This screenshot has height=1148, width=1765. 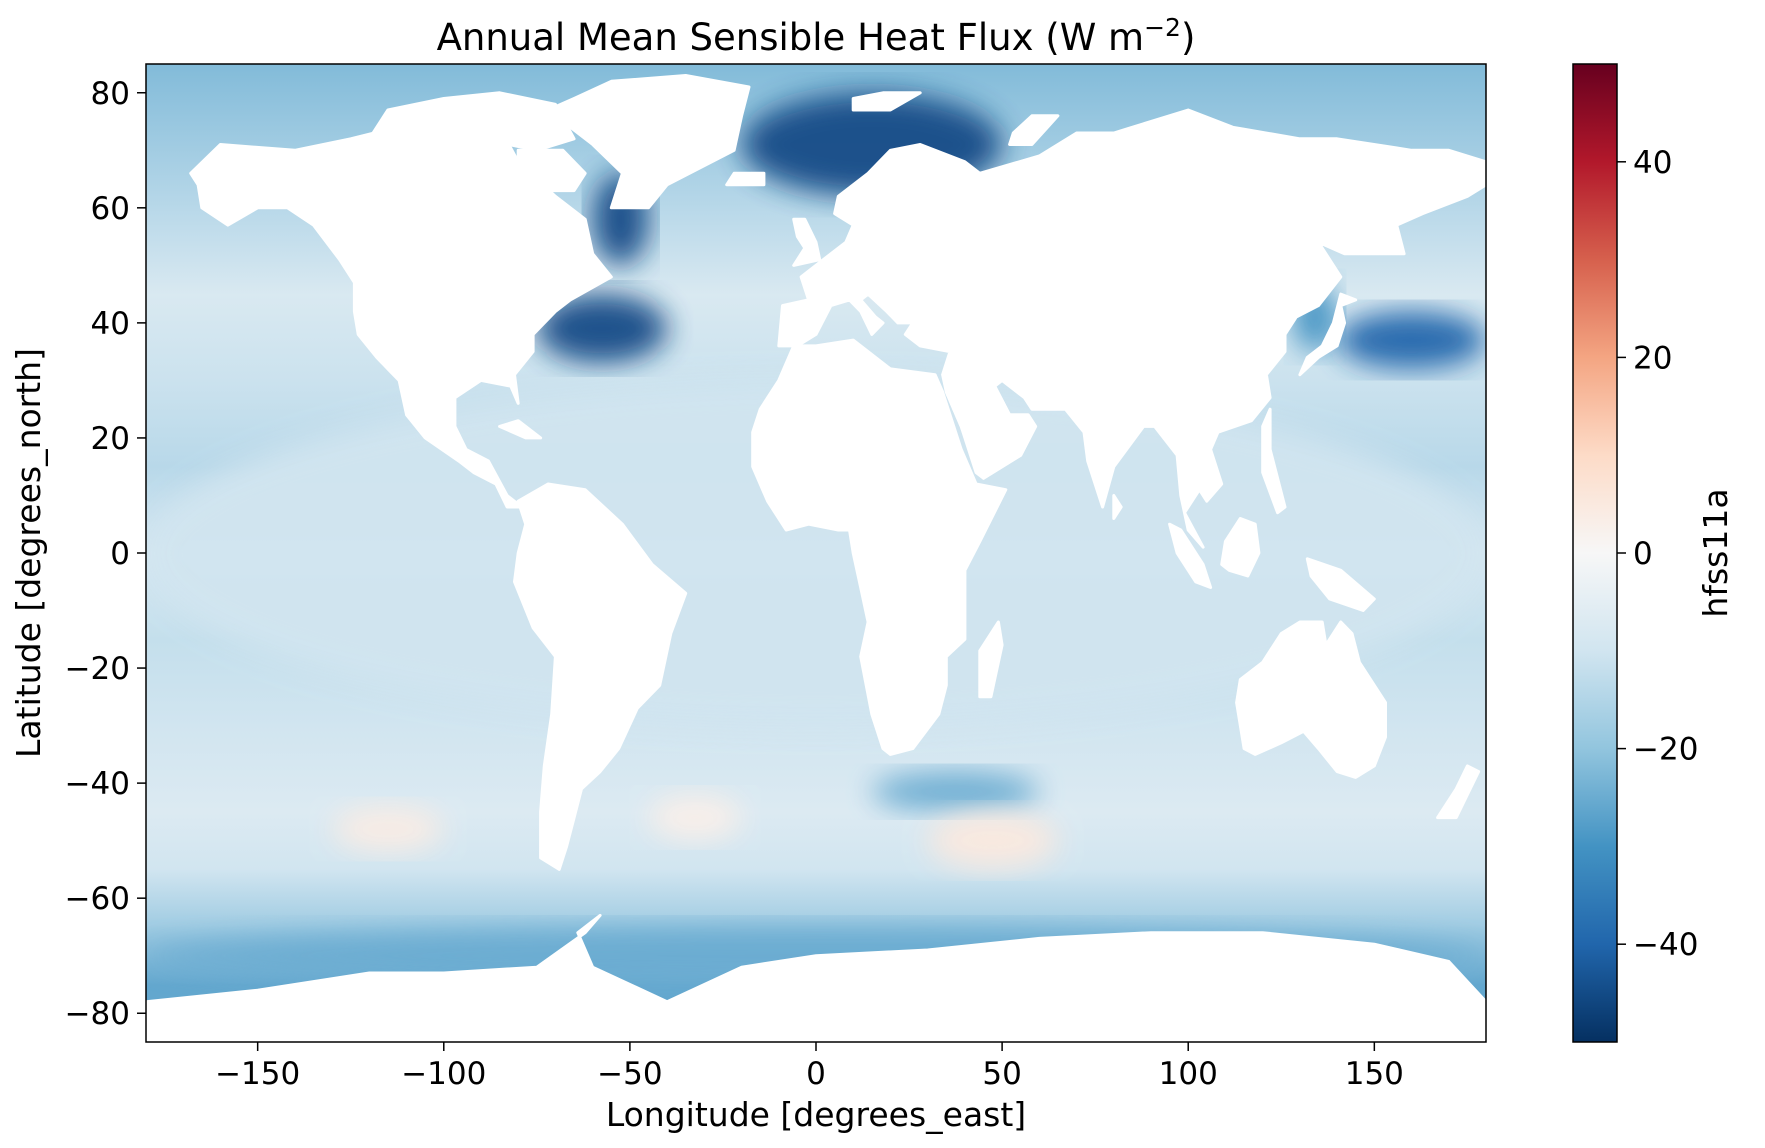 I want to click on y-tick-label: −40, so click(x=97, y=784).